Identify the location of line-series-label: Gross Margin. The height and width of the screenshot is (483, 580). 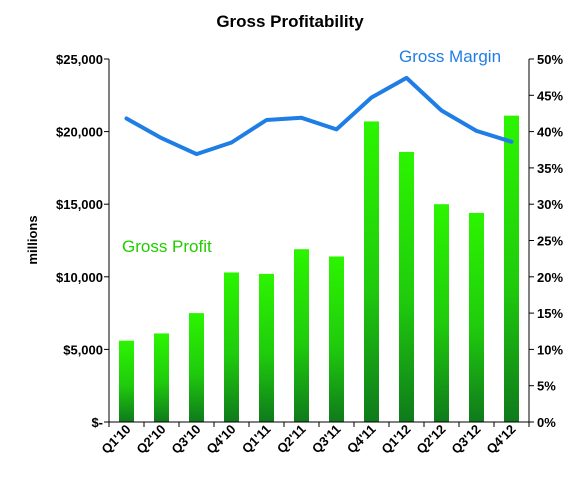
(450, 56).